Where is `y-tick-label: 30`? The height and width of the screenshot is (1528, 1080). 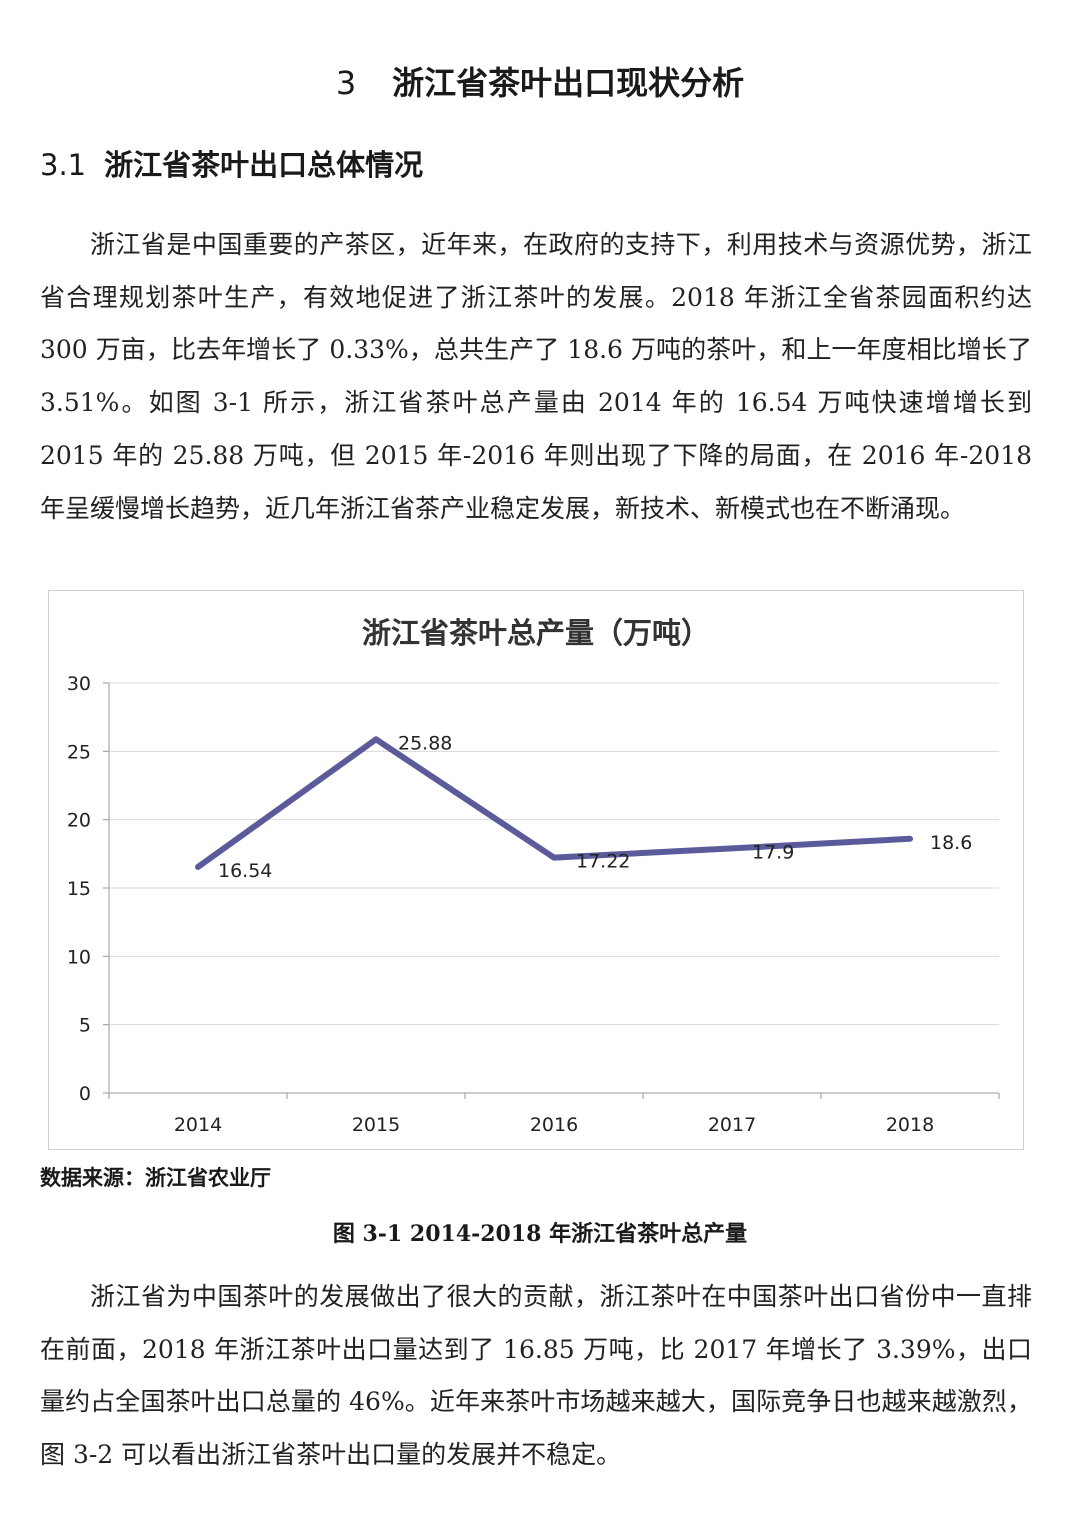
y-tick-label: 30 is located at coordinates (79, 684).